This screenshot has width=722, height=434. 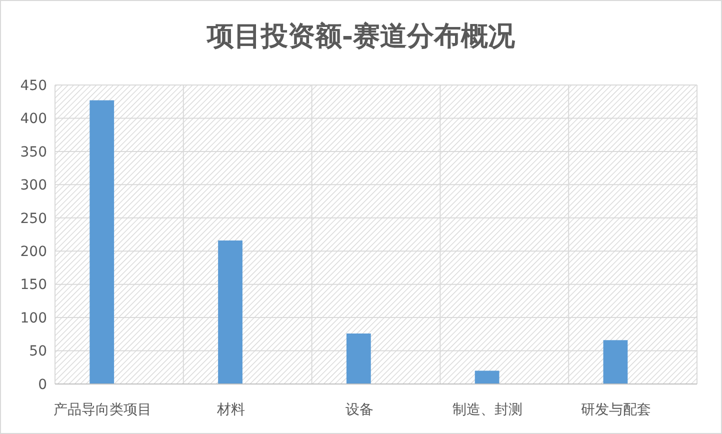 I want to click on y-tick-label: 300, so click(x=33, y=186).